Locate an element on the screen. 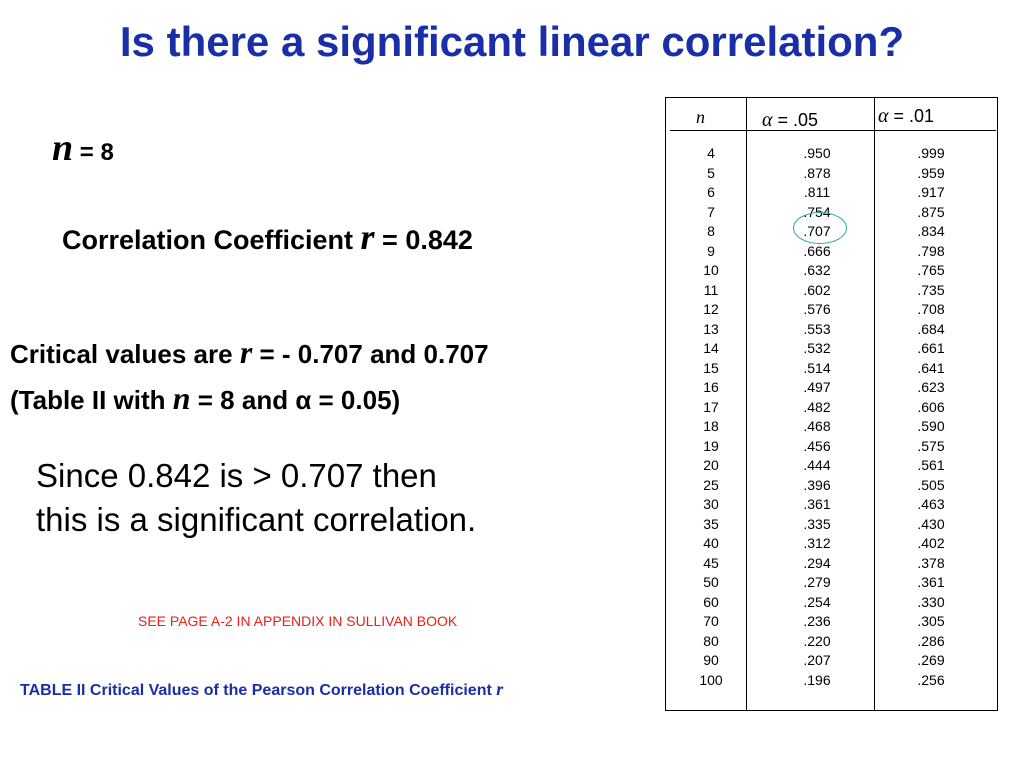  cell-alpha-01: .834 is located at coordinates (931, 231).